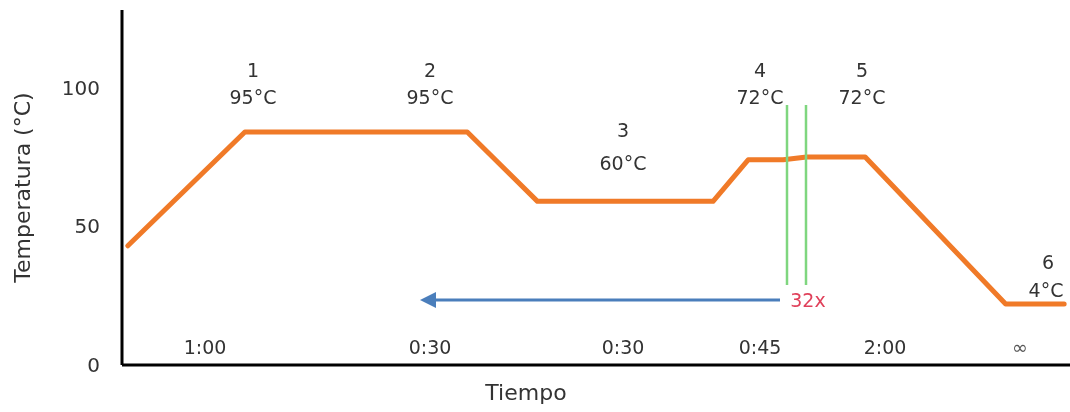 The height and width of the screenshot is (412, 1070). What do you see at coordinates (885, 346) in the screenshot?
I see `annotation: 2:00` at bounding box center [885, 346].